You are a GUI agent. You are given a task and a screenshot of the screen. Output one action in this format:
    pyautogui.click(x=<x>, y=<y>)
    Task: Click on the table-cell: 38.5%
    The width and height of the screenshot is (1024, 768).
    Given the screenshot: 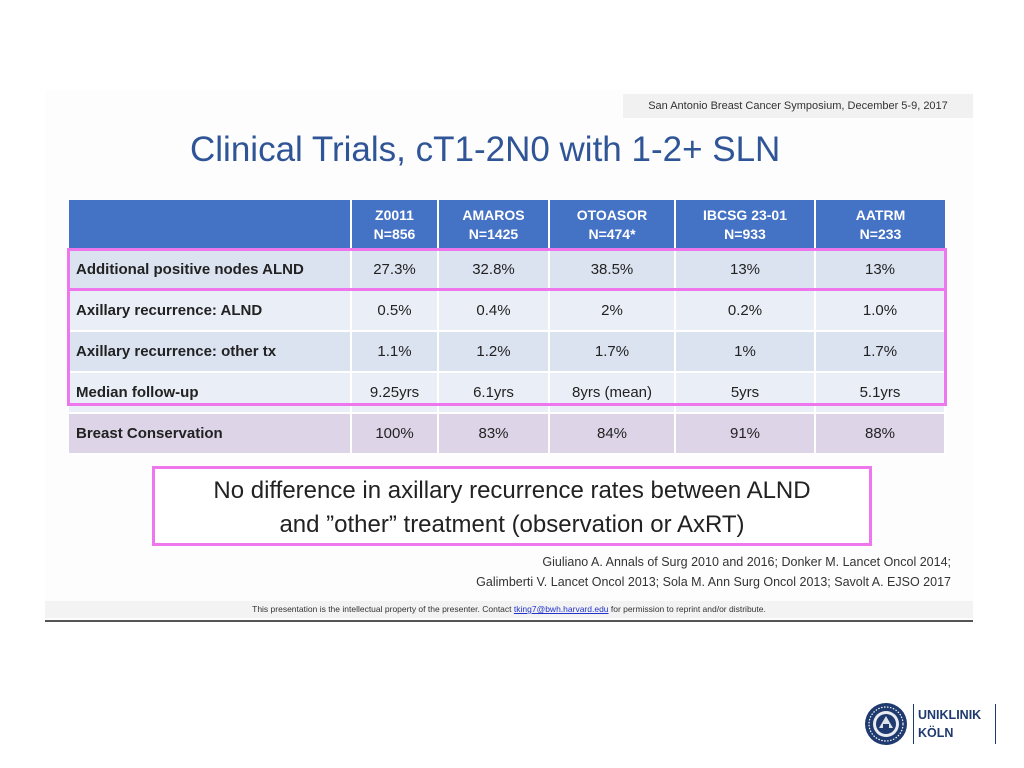 What is the action you would take?
    pyautogui.click(x=612, y=270)
    